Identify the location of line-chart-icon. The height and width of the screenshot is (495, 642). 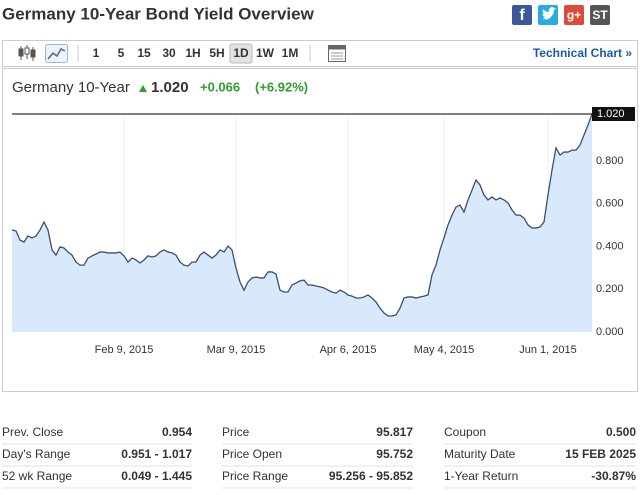
(56, 53).